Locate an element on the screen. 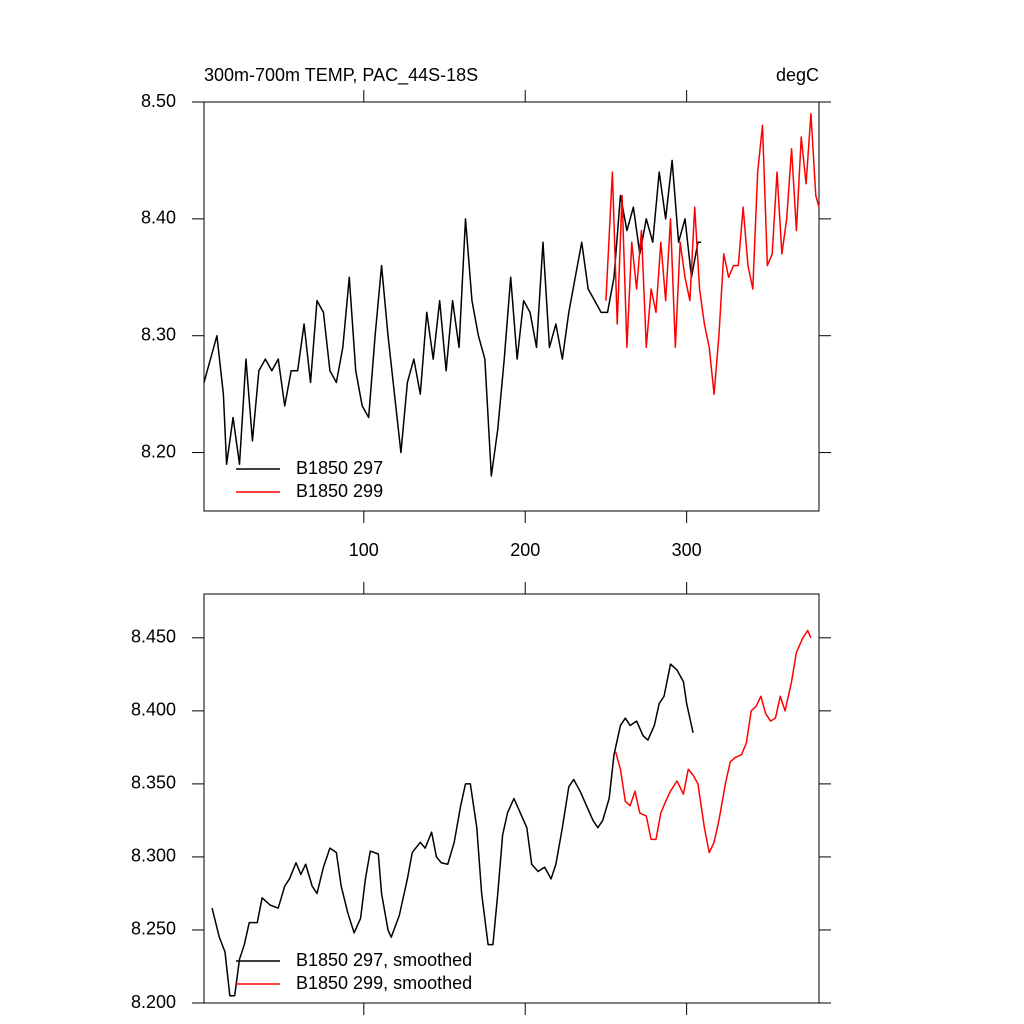 The height and width of the screenshot is (1024, 1024). legend-label: B1850 299, smoothed is located at coordinates (384, 983).